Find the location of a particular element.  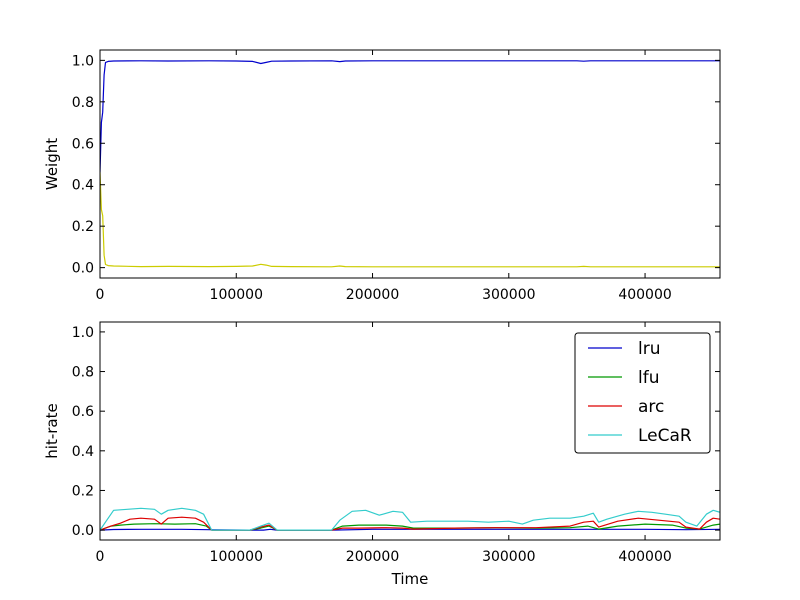

legend-label: lru is located at coordinates (649, 349).